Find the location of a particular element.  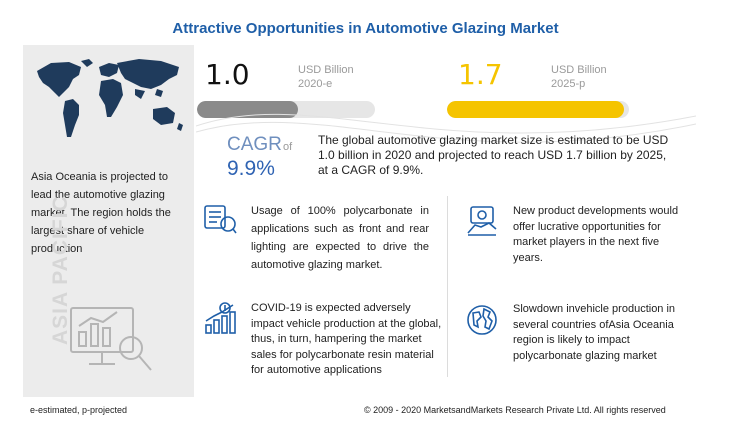

unit-2025-currency: USD Billion is located at coordinates (579, 70).